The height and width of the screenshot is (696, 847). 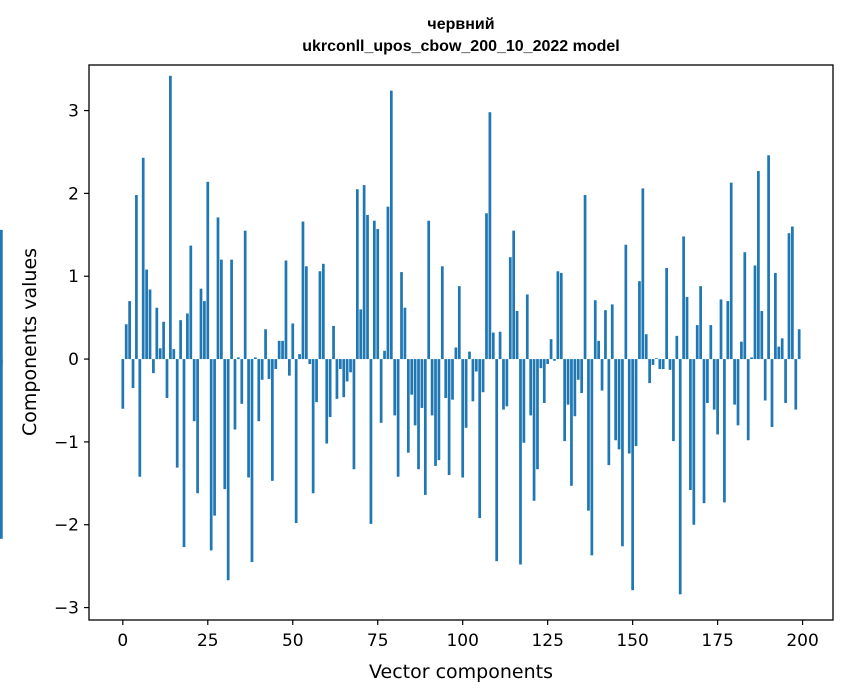 What do you see at coordinates (717, 641) in the screenshot?
I see `x-tick-label: 175` at bounding box center [717, 641].